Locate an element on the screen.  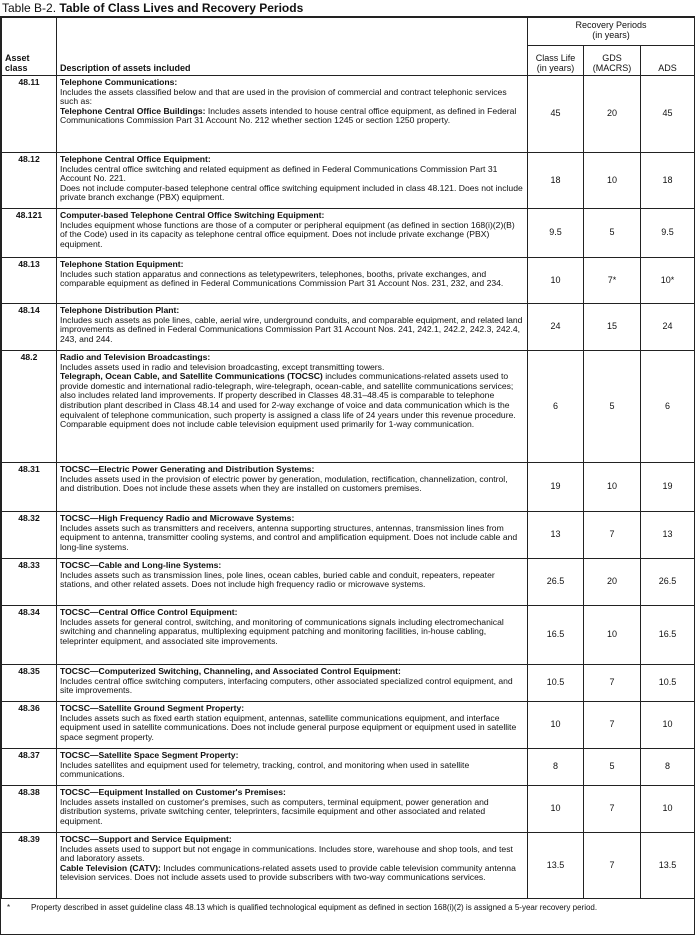
ads: 13.5 is located at coordinates (667, 865).